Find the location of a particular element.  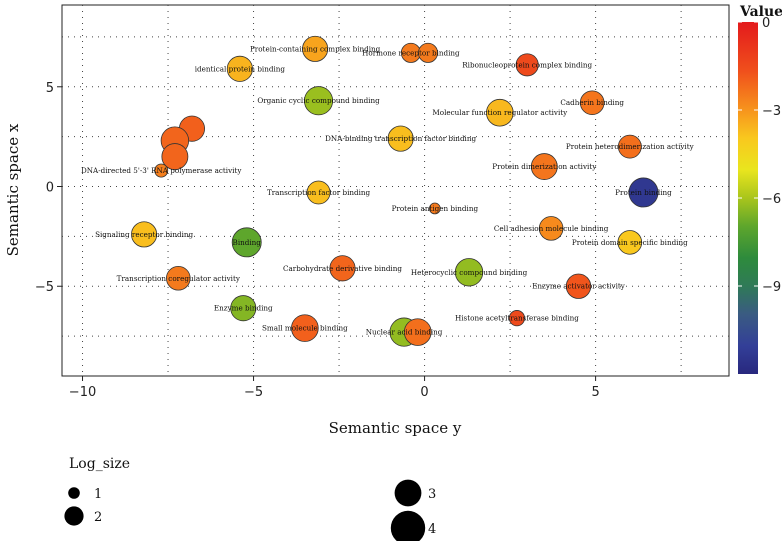

color-legend-tick-label: −6 is located at coordinates (771, 199).